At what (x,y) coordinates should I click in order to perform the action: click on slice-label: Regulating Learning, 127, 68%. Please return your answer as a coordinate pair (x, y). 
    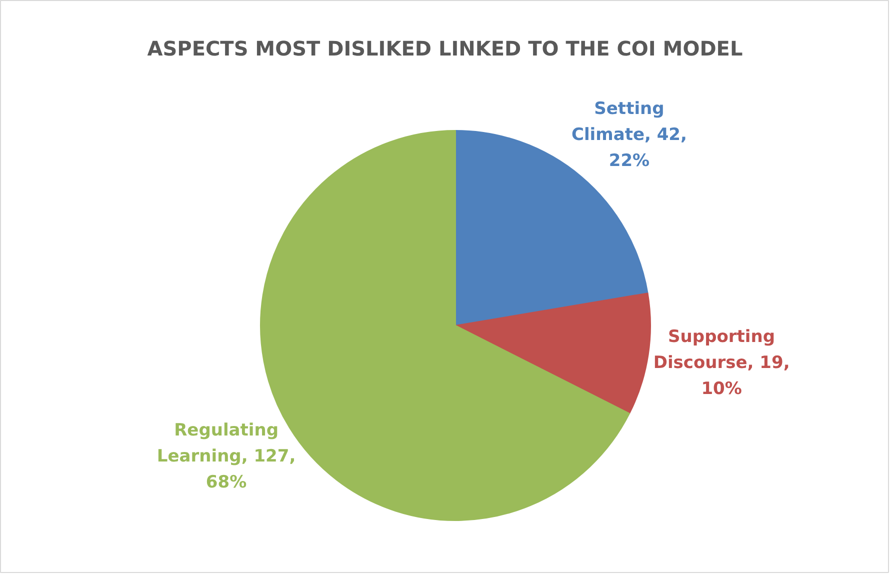
    Looking at the image, I should click on (226, 456).